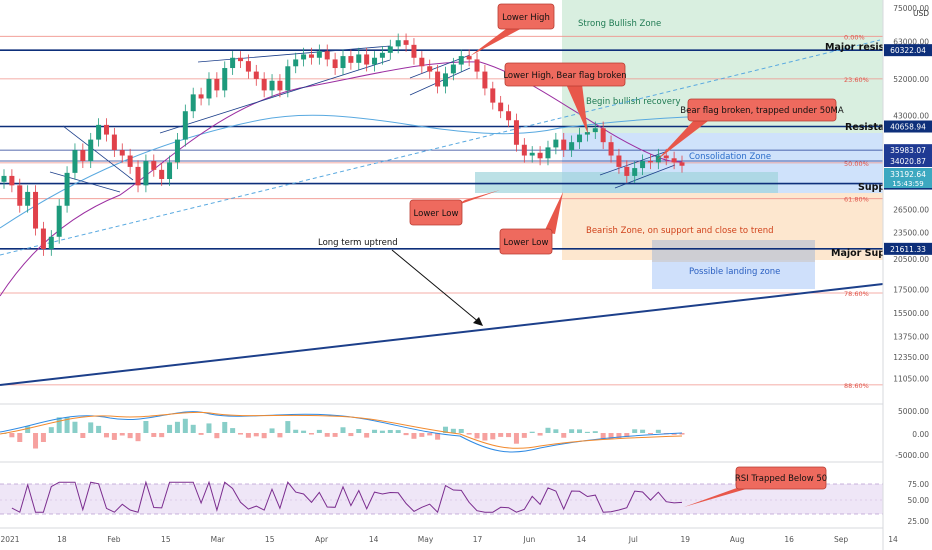 This screenshot has height=550, width=932. I want to click on price-level-tag-label: 40658.94, so click(908, 127).